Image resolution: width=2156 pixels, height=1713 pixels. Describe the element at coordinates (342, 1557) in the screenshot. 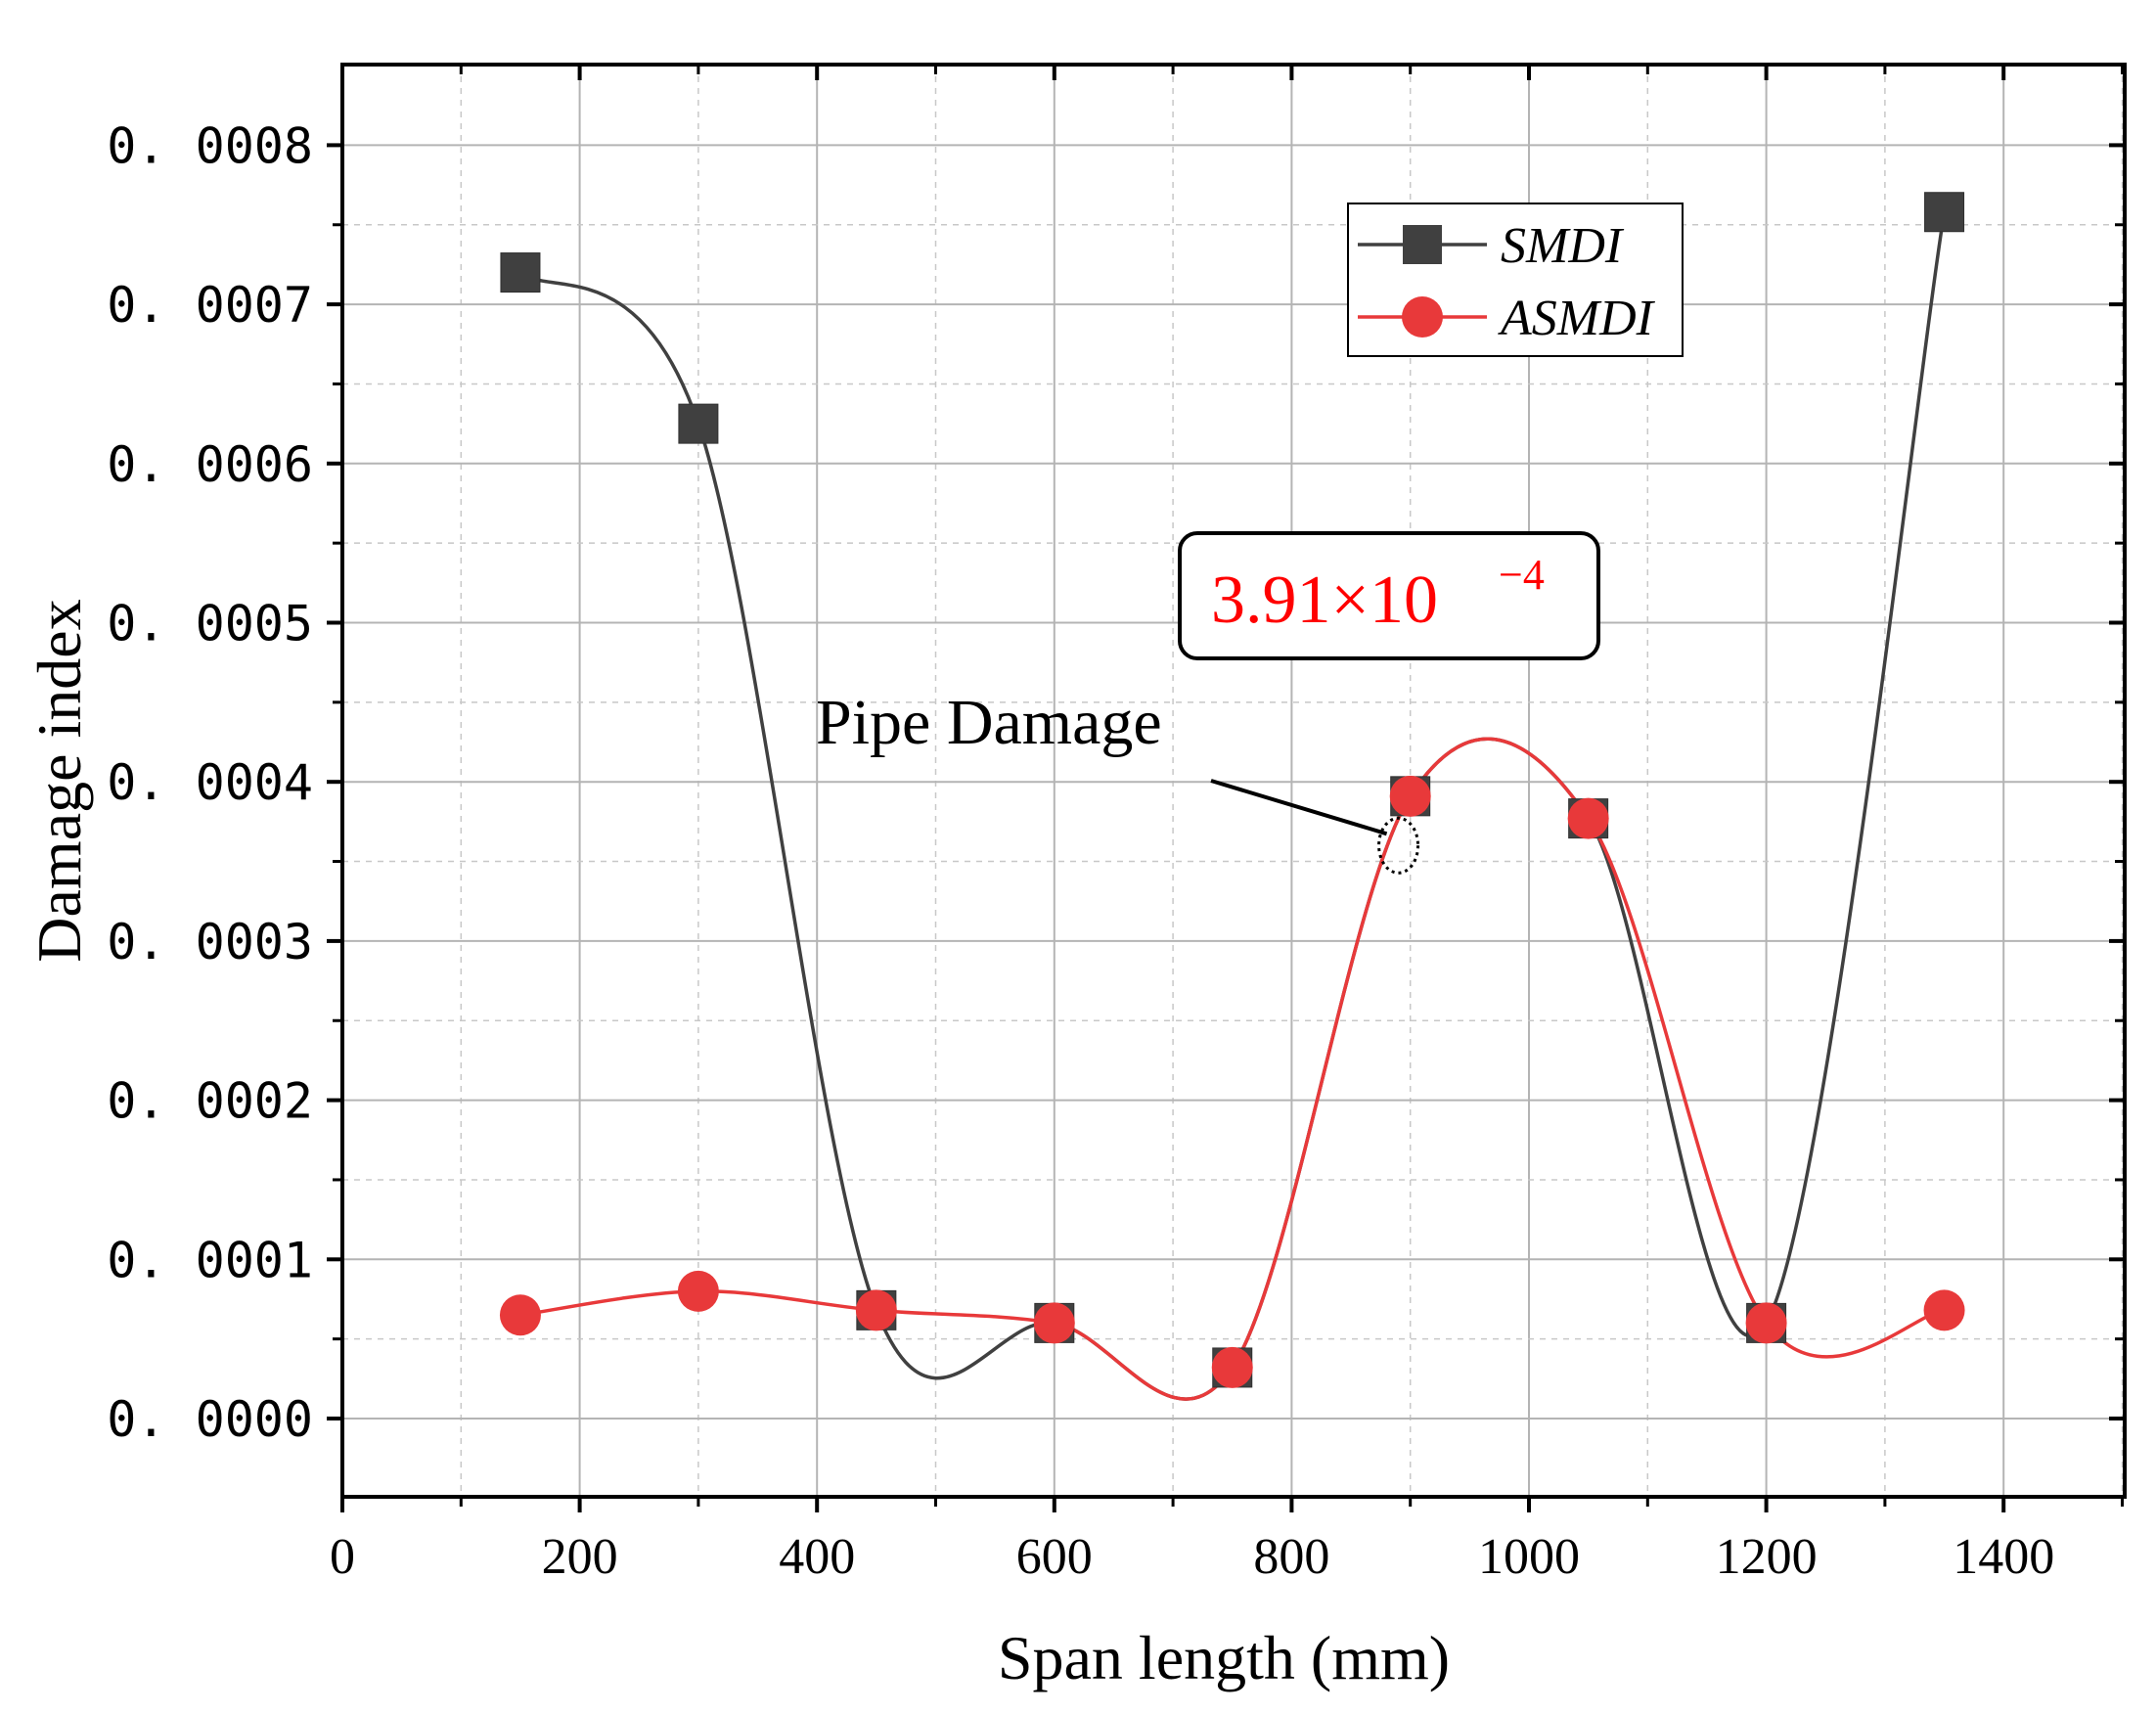

I see `x-tick-label: 0` at that location.